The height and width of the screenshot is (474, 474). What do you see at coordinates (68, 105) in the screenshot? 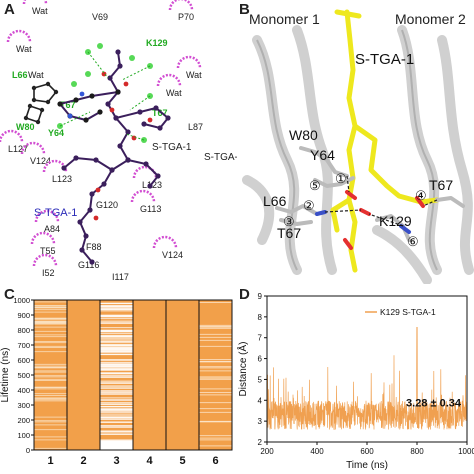
I see `residue-label: T67` at bounding box center [68, 105].